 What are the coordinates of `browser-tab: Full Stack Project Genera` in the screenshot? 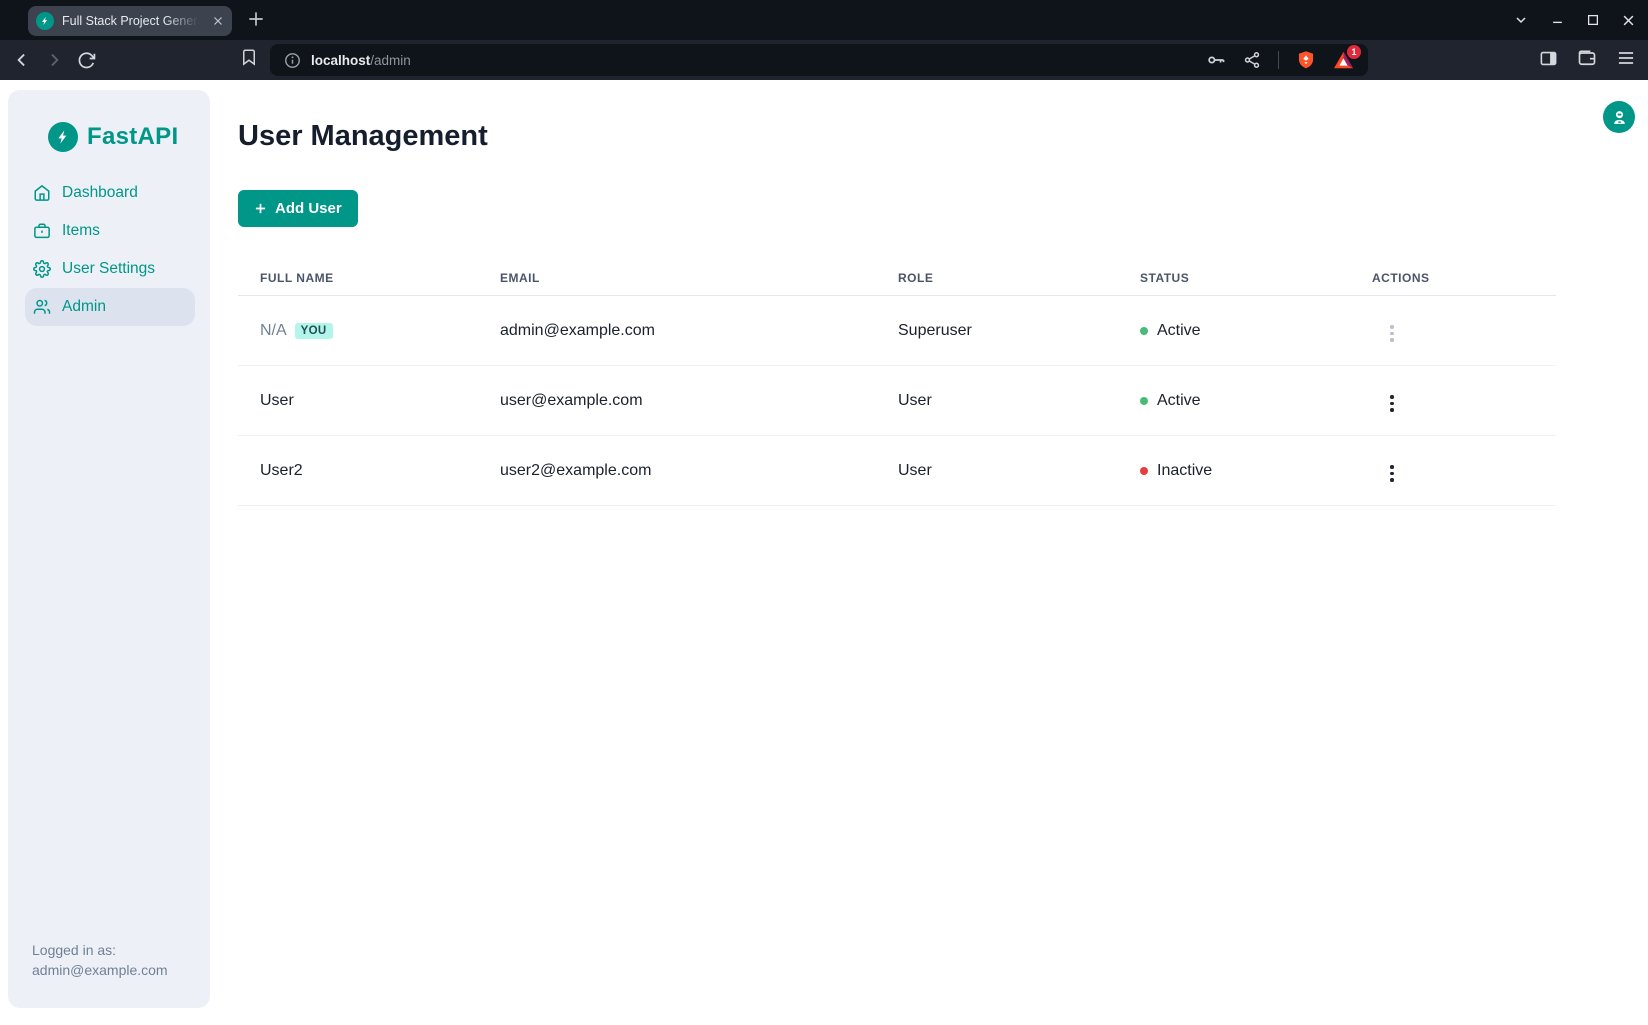 It's located at (130, 21).